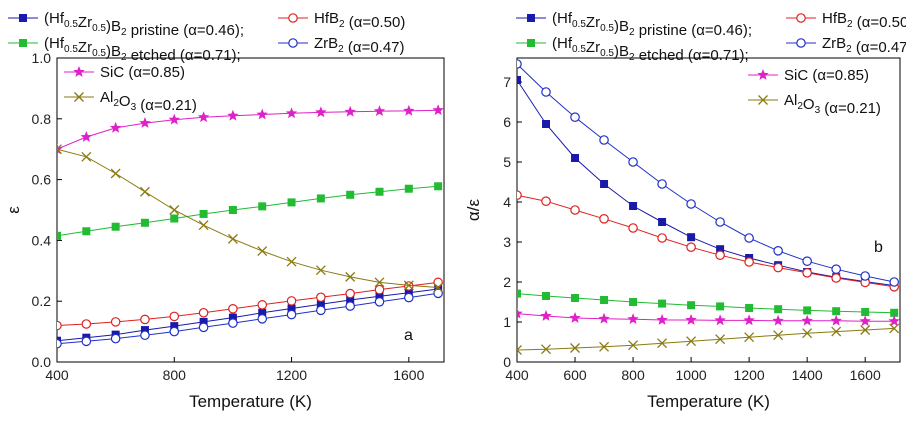 This screenshot has height=425, width=906. Describe the element at coordinates (293, 43) in the screenshot. I see `legend-marker-zrb2` at that location.